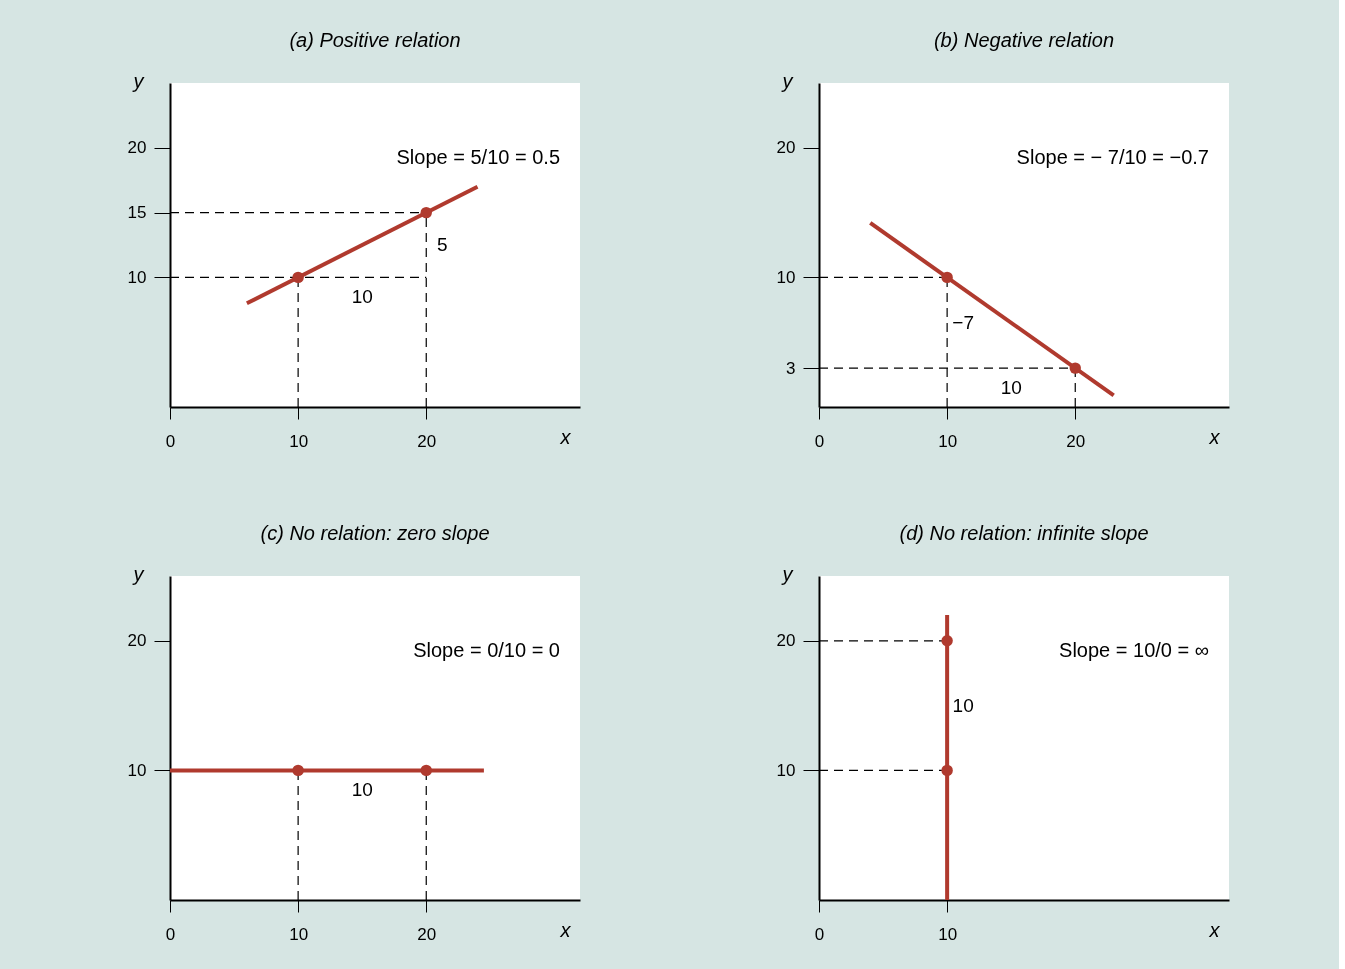  I want to click on annotation: Slope = 0/10 = 0, so click(486, 650).